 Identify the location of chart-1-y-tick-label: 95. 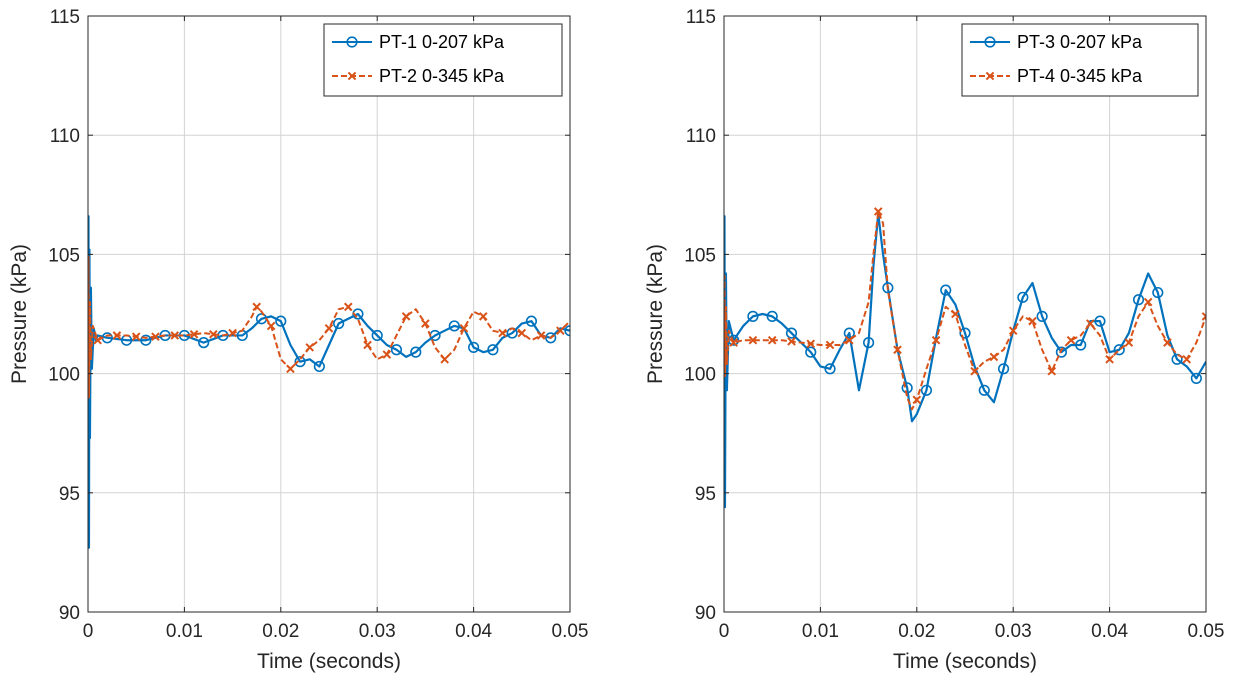
(69, 494).